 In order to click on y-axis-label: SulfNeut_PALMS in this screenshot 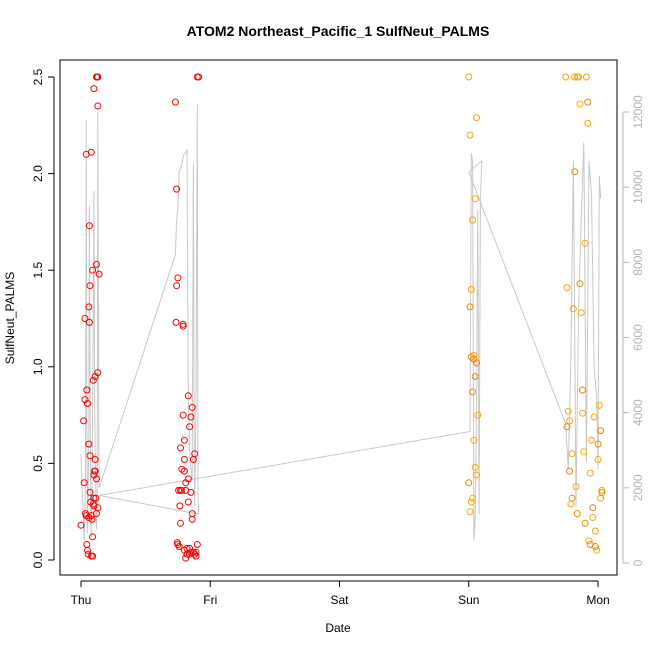, I will do `click(10, 318)`.